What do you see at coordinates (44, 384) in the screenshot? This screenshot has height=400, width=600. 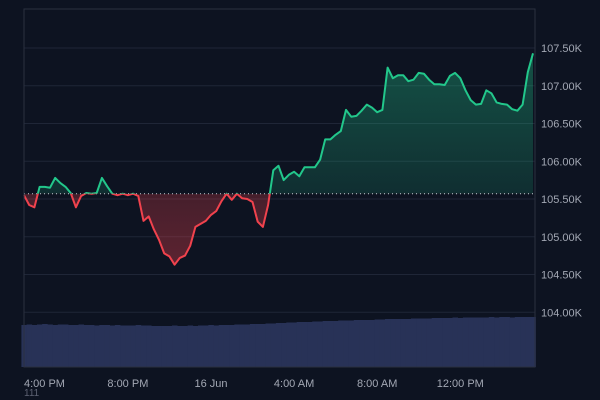 I see `x-tick-label: 4:00 PM` at bounding box center [44, 384].